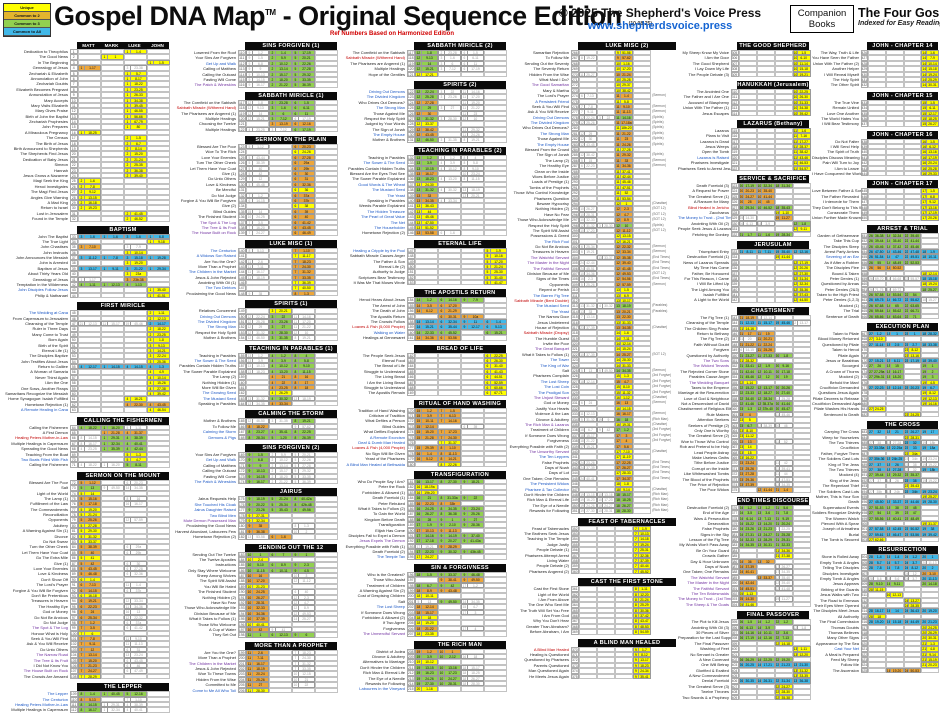 The height and width of the screenshot is (713, 940). What do you see at coordinates (902, 327) in the screenshot?
I see `section-header: EXECUTION PLAN` at bounding box center [902, 327].